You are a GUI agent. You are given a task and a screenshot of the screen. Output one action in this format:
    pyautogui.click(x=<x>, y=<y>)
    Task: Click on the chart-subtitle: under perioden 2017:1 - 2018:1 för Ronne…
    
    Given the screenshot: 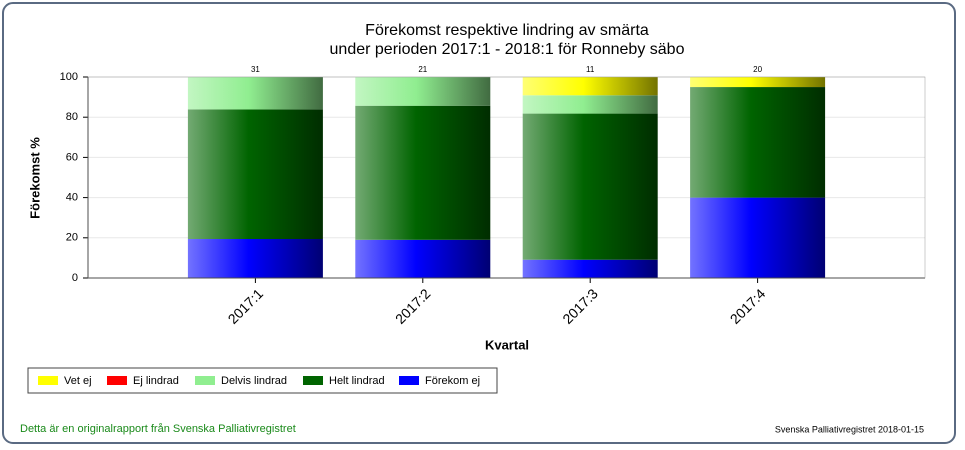 What is the action you would take?
    pyautogui.click(x=507, y=49)
    